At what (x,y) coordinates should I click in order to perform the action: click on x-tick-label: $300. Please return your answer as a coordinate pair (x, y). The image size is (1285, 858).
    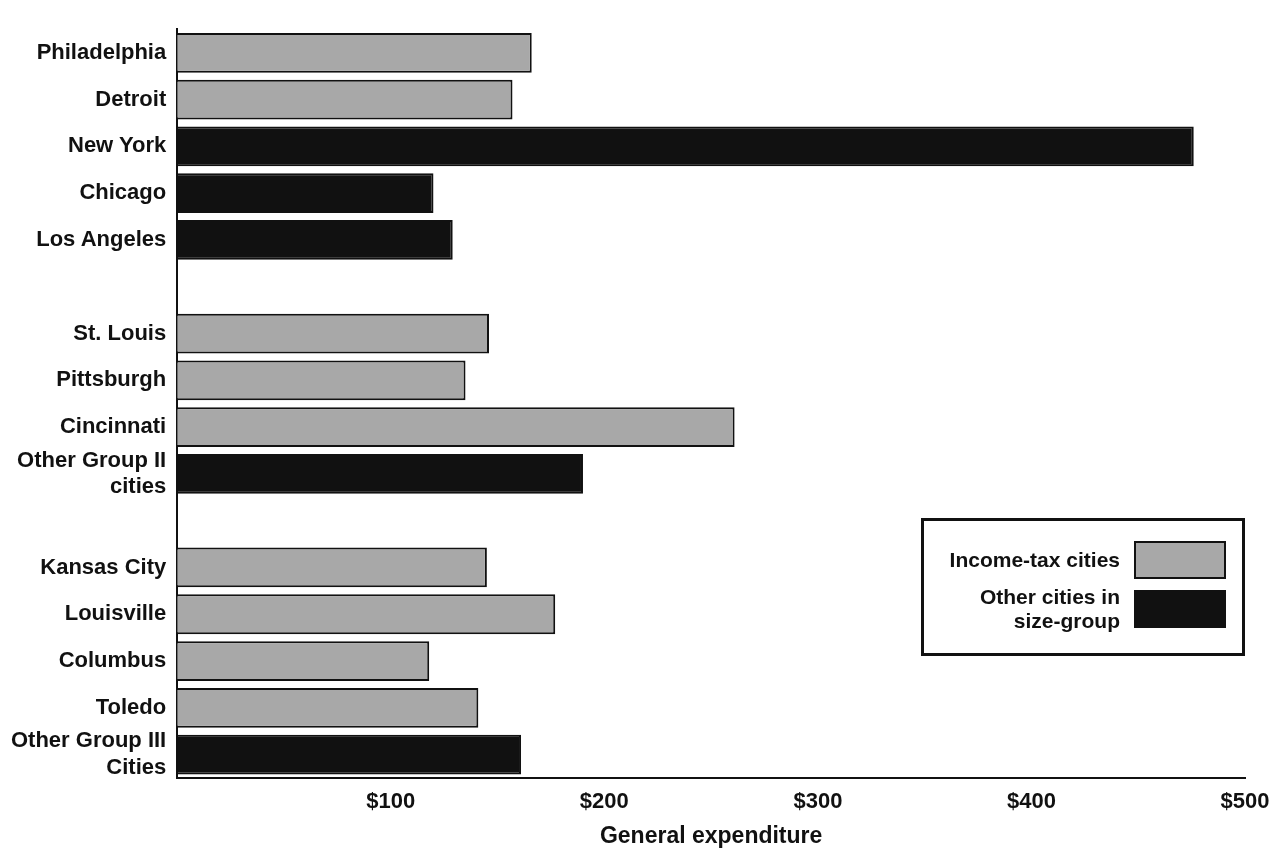
    Looking at the image, I should click on (818, 801).